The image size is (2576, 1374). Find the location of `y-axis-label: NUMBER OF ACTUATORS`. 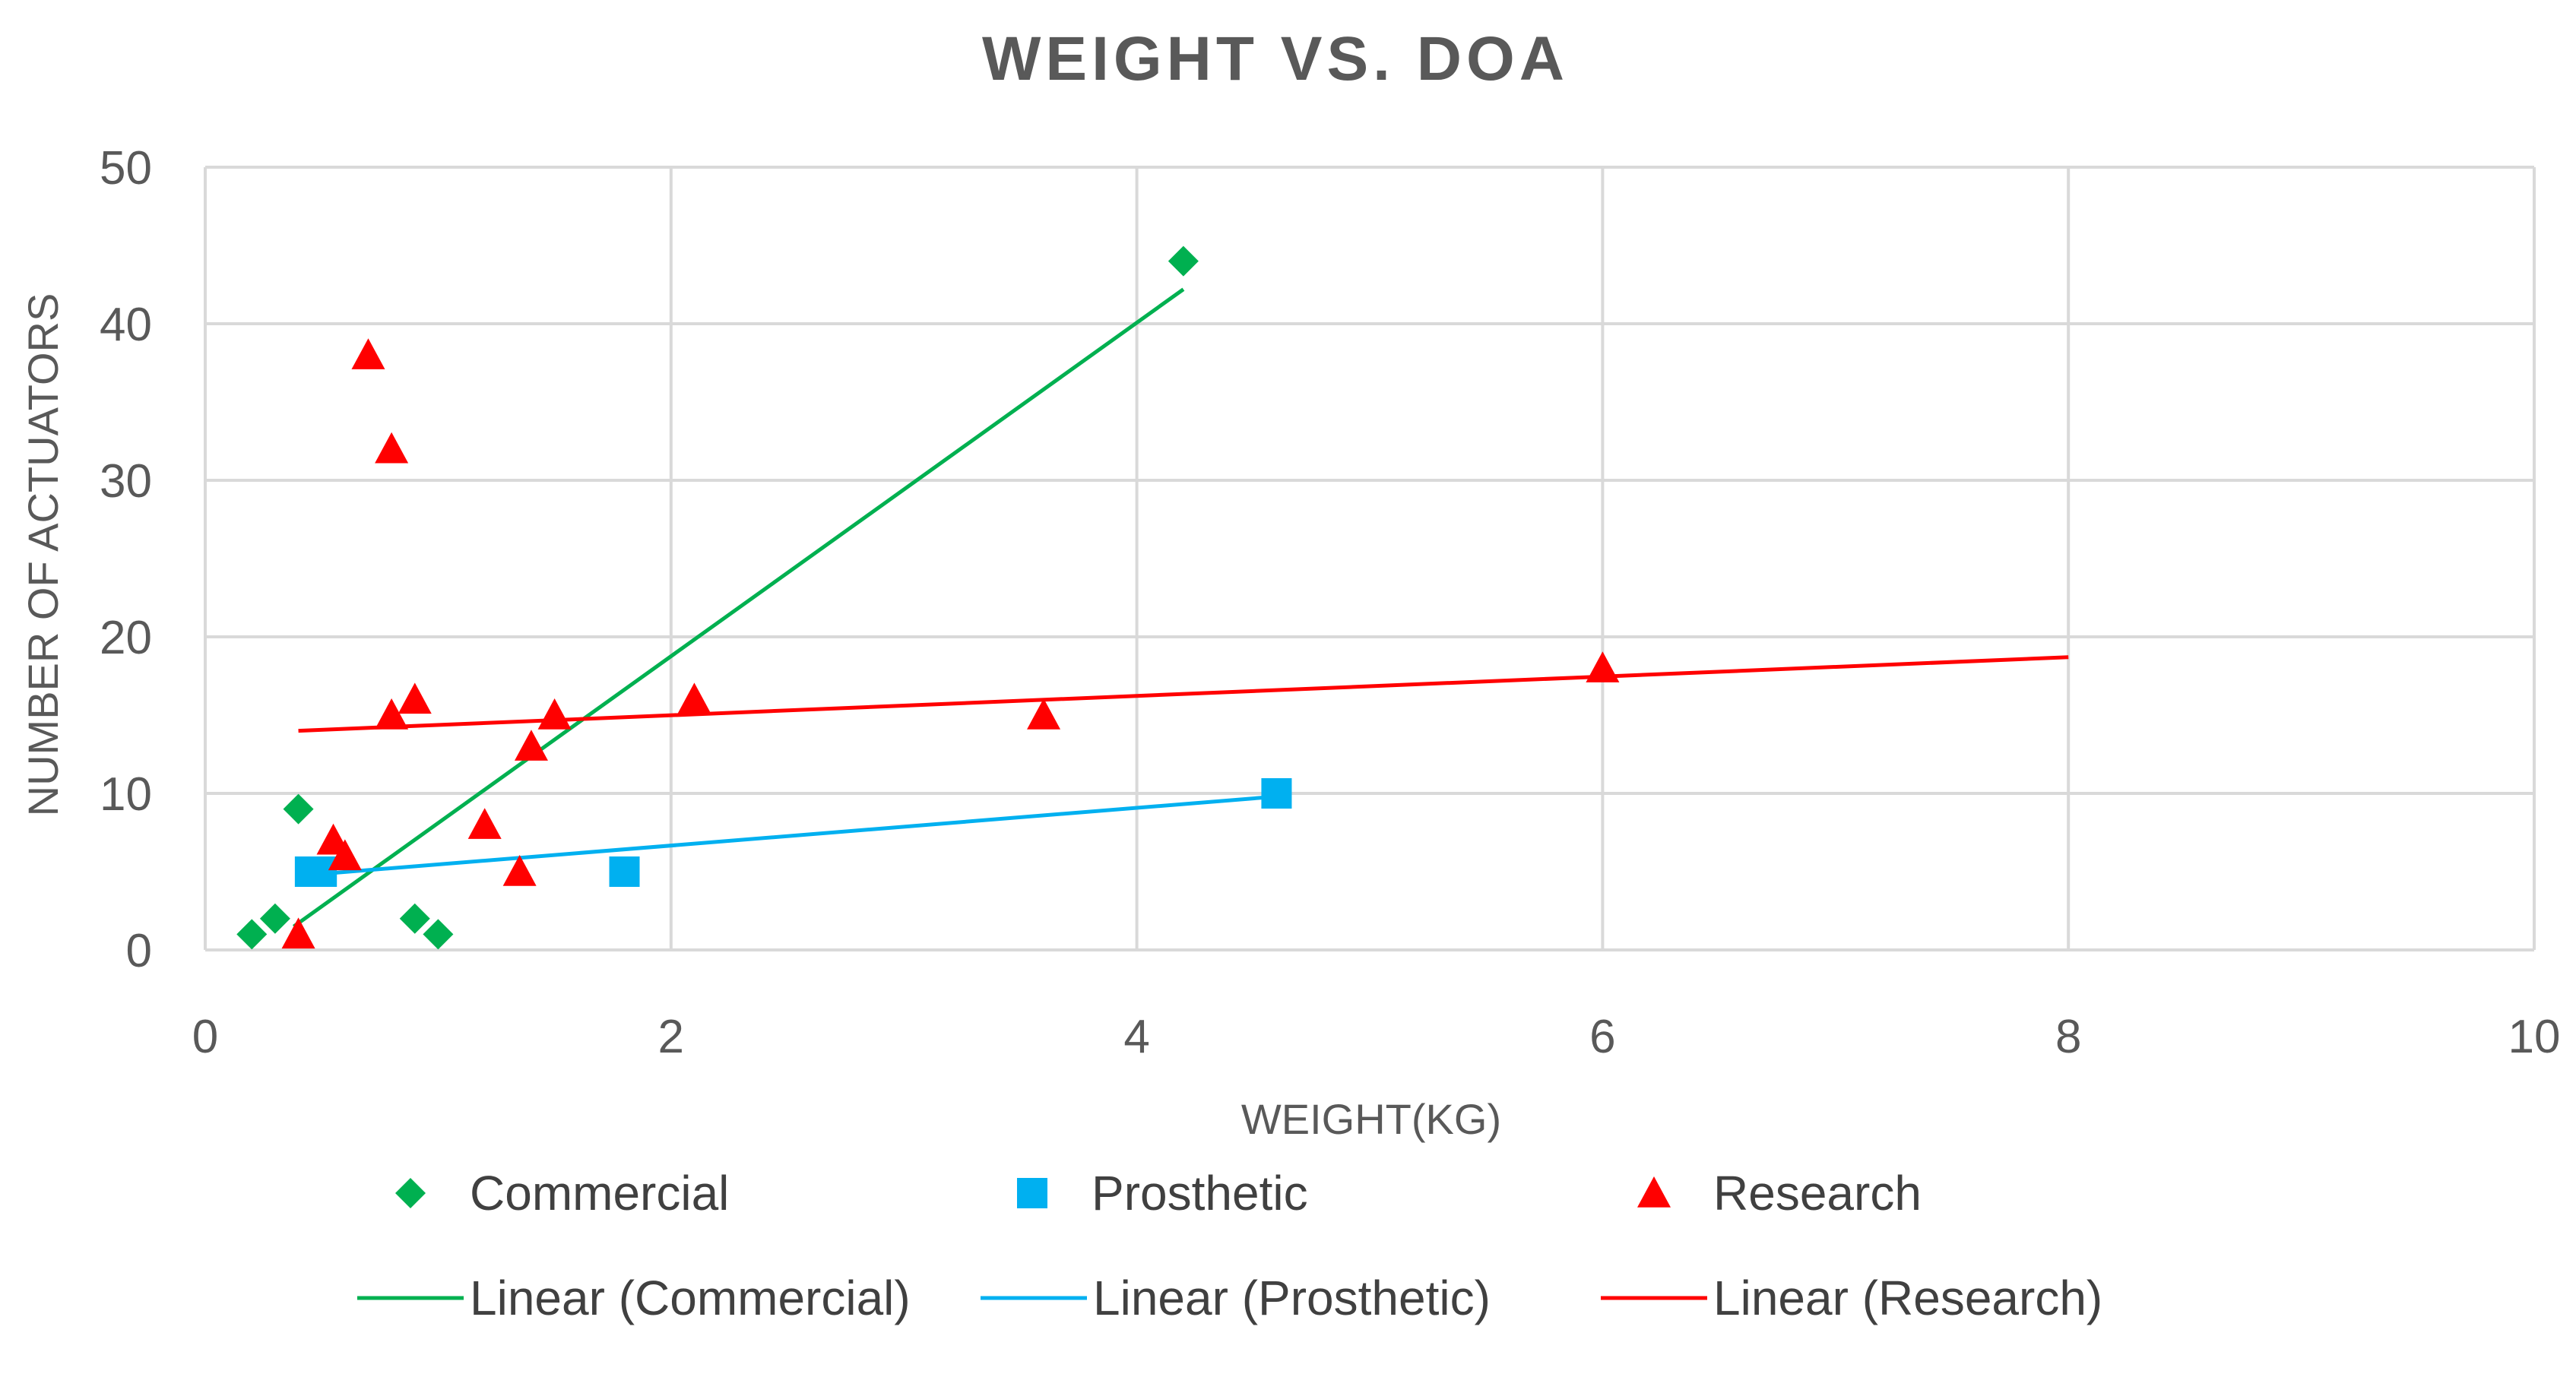

y-axis-label: NUMBER OF ACTUATORS is located at coordinates (43, 555).